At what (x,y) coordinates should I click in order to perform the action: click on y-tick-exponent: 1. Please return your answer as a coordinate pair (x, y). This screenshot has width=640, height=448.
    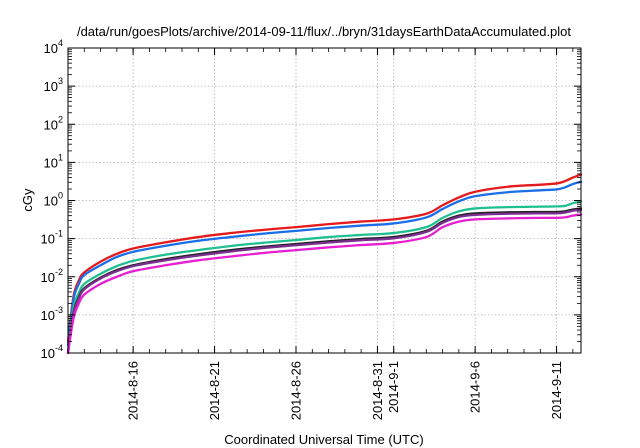
    Looking at the image, I should click on (60, 157).